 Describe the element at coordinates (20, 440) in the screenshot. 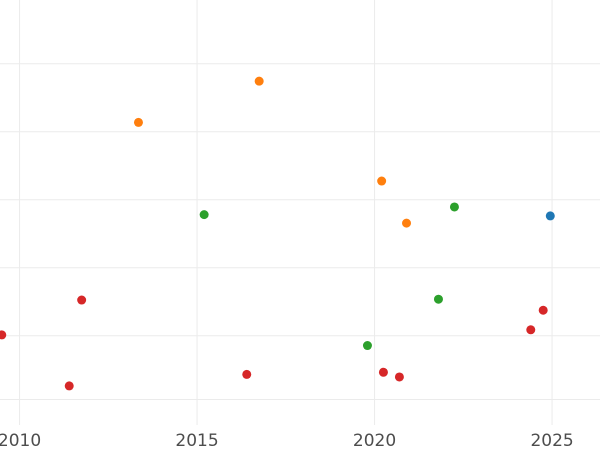

I see `x-tick-label: 2010` at that location.